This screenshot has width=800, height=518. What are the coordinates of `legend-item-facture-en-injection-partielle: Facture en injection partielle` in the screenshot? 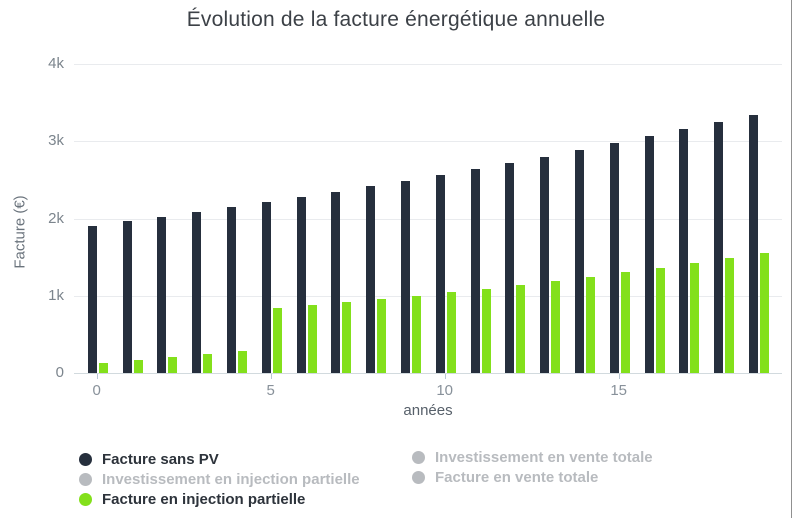 It's located at (219, 499).